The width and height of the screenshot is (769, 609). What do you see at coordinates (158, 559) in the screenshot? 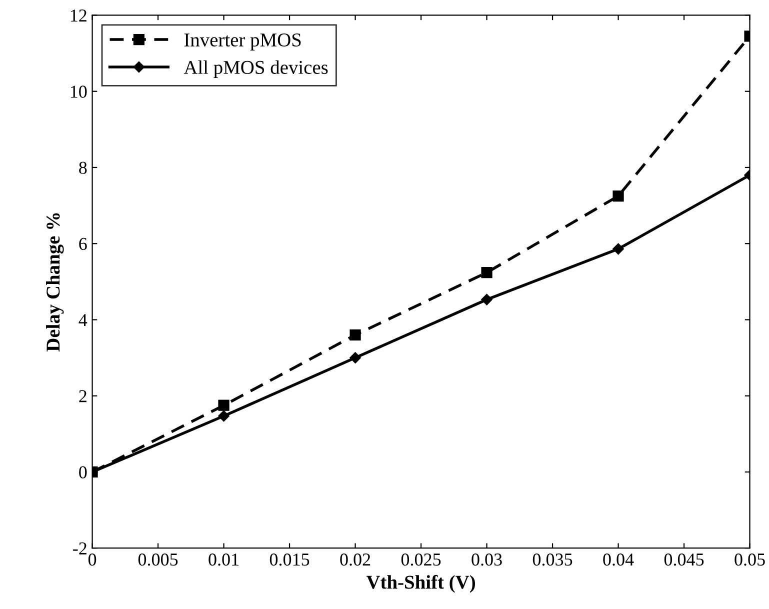
I see `x-tick-label: 0.005` at bounding box center [158, 559].